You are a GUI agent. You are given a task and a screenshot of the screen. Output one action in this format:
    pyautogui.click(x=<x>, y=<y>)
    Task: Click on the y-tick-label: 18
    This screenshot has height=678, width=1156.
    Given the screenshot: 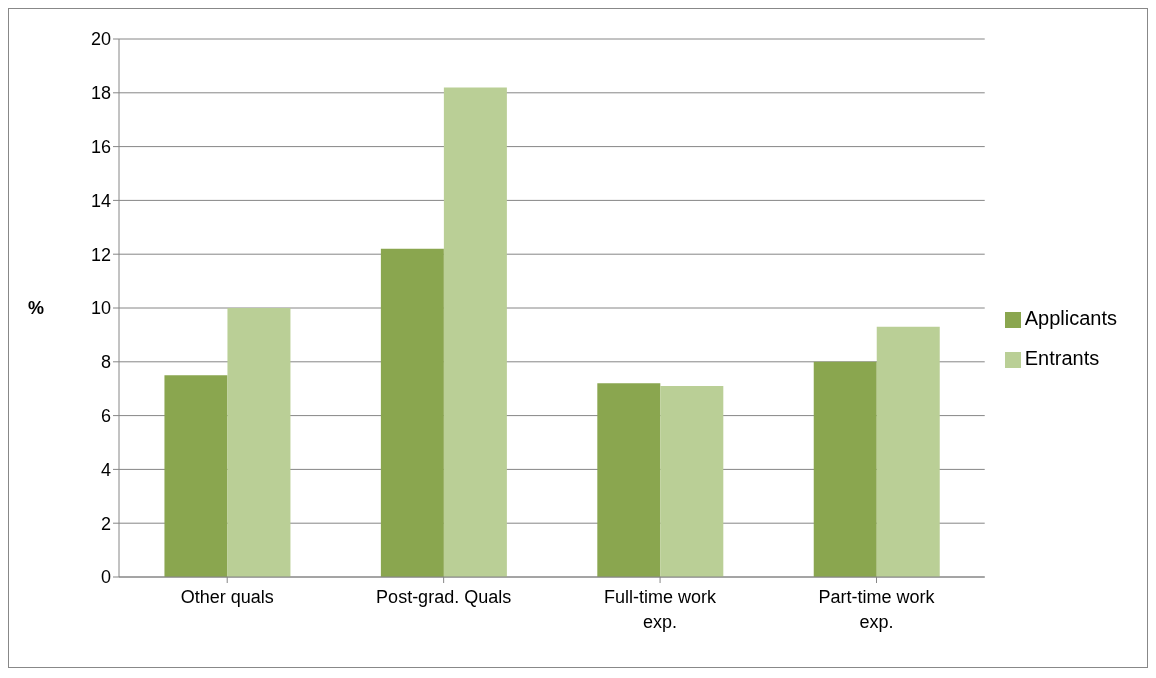 What is the action you would take?
    pyautogui.click(x=100, y=93)
    